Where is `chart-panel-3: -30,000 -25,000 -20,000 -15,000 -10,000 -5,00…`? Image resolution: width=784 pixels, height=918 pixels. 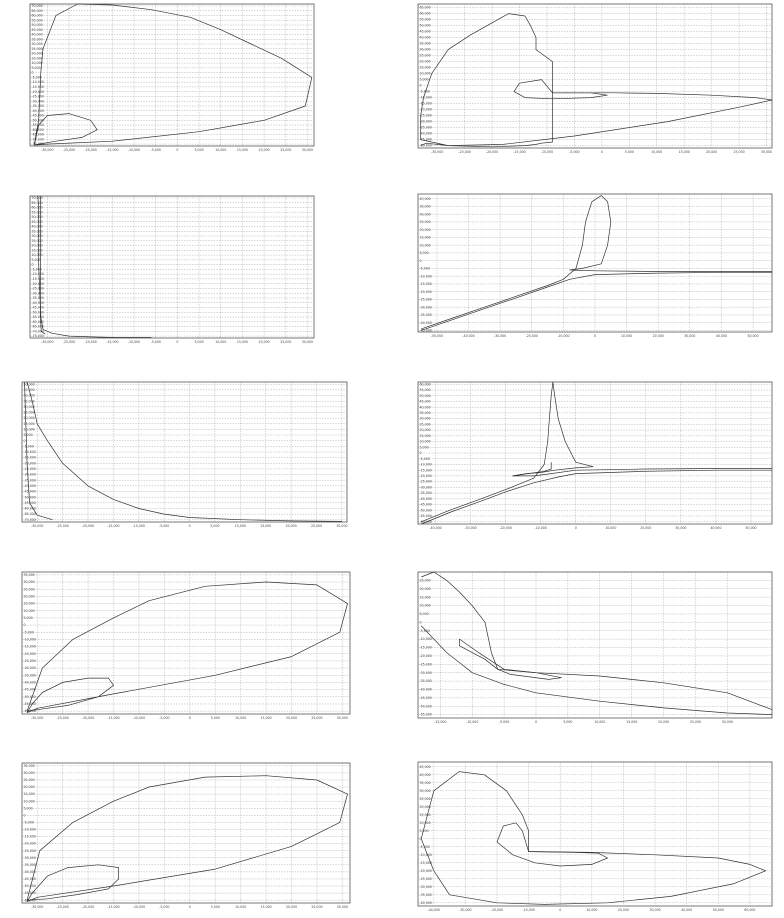
chart-panel-3: -30,000 -25,000 -20,000 -15,000 -10,000 -5,00… is located at coordinates (172, 269).